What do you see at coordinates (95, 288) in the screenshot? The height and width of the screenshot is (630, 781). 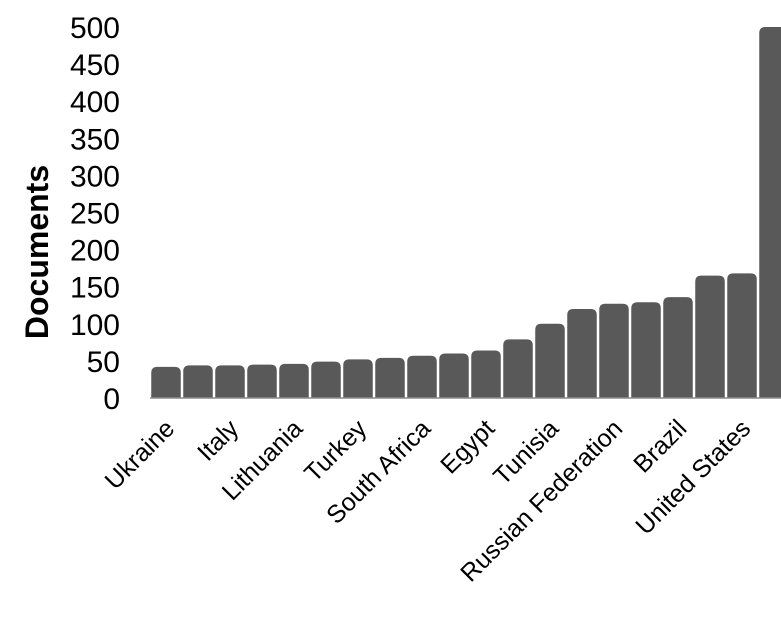 I see `y-tick-label: 150` at bounding box center [95, 288].